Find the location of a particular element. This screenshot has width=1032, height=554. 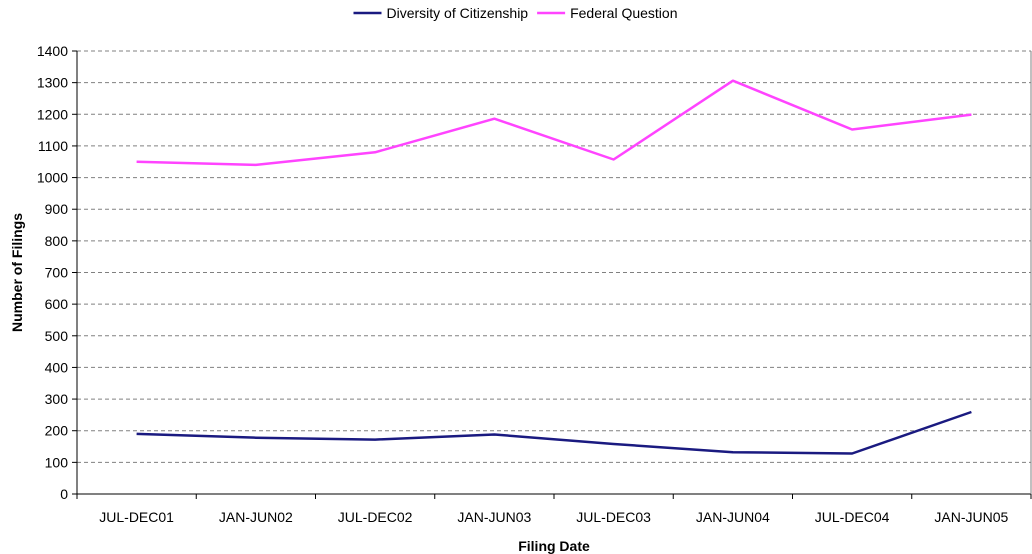

x-tick-label: JUL-DEC01 is located at coordinates (136, 517).